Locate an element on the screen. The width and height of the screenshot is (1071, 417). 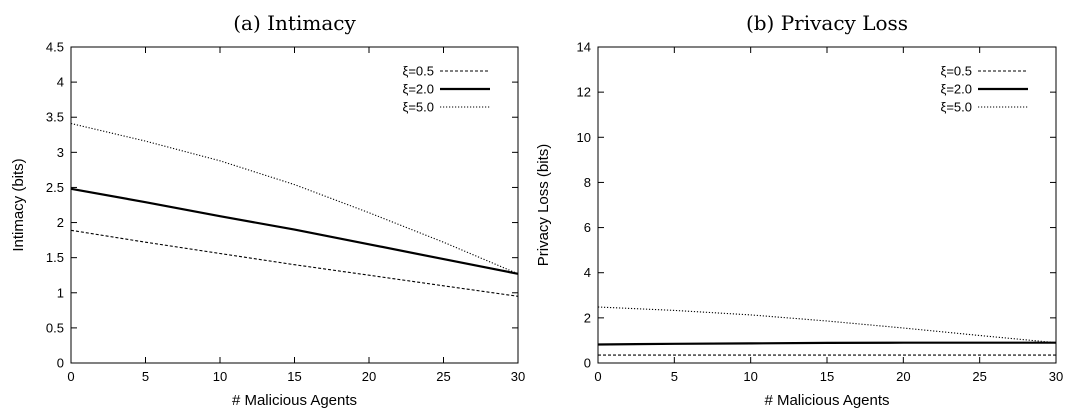
y-tick-label: 8 is located at coordinates (587, 182).